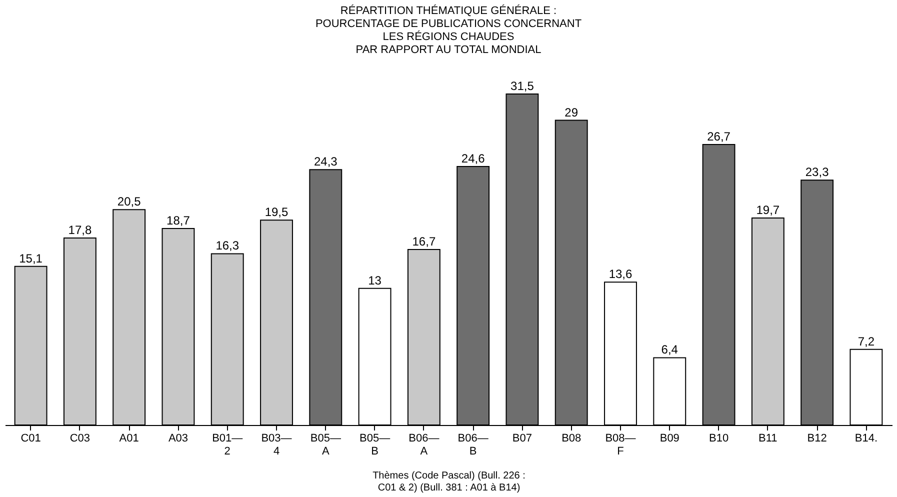  What do you see at coordinates (719, 136) in the screenshot?
I see `data-label: 26,7` at bounding box center [719, 136].